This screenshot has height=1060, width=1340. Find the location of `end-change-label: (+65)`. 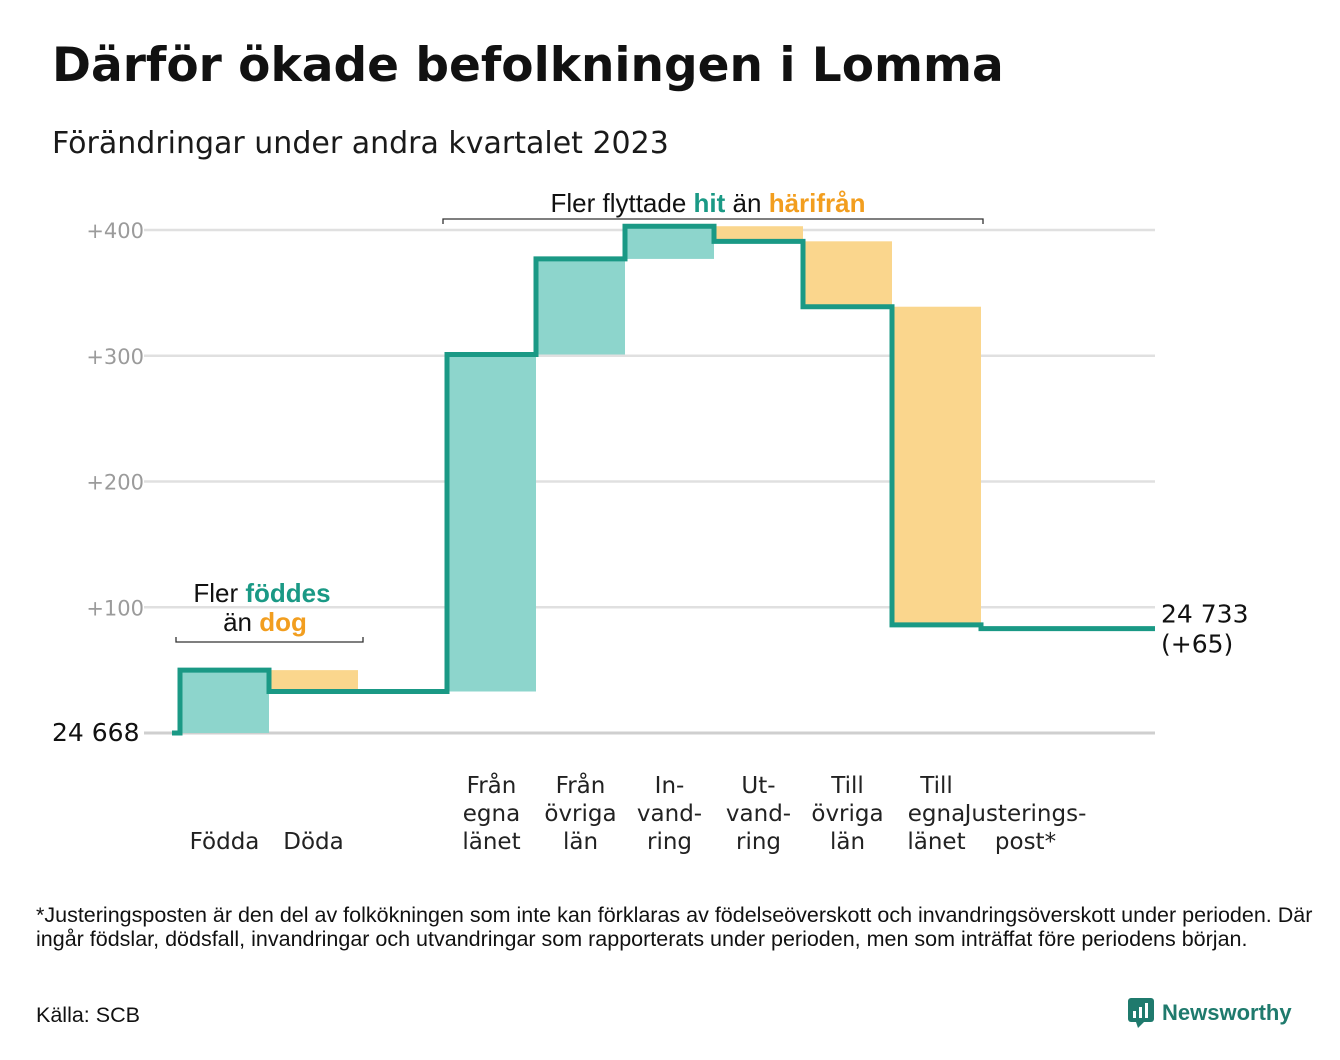

end-change-label: (+65) is located at coordinates (1197, 644).